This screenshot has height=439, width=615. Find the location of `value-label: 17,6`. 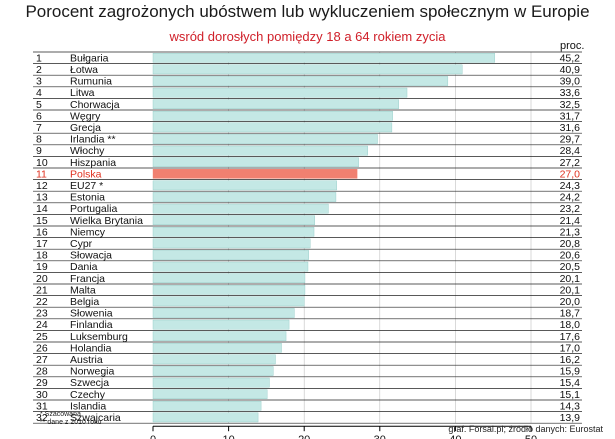

value-label: 17,6 is located at coordinates (570, 337).